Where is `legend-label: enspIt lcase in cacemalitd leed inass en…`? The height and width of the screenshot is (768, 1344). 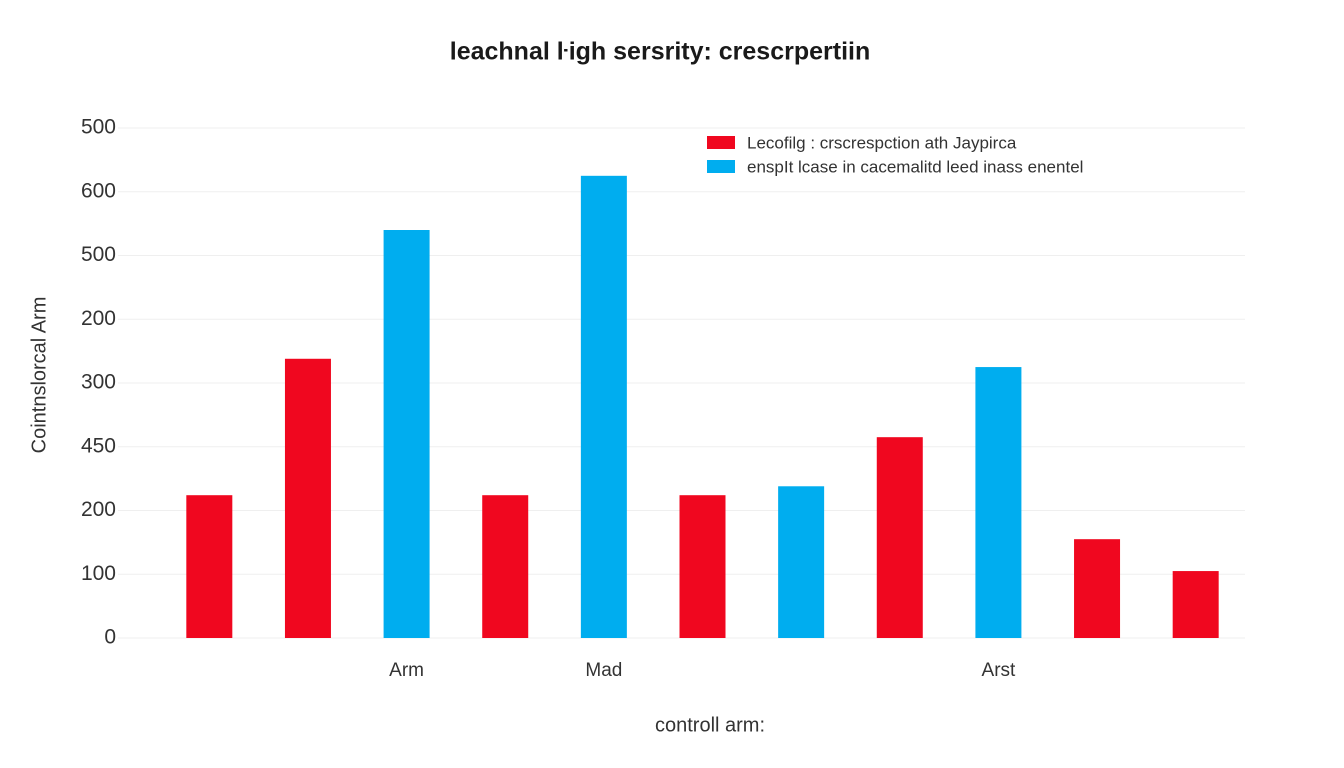
legend-label: enspIt lcase in cacemalitd leed inass en… is located at coordinates (915, 166).